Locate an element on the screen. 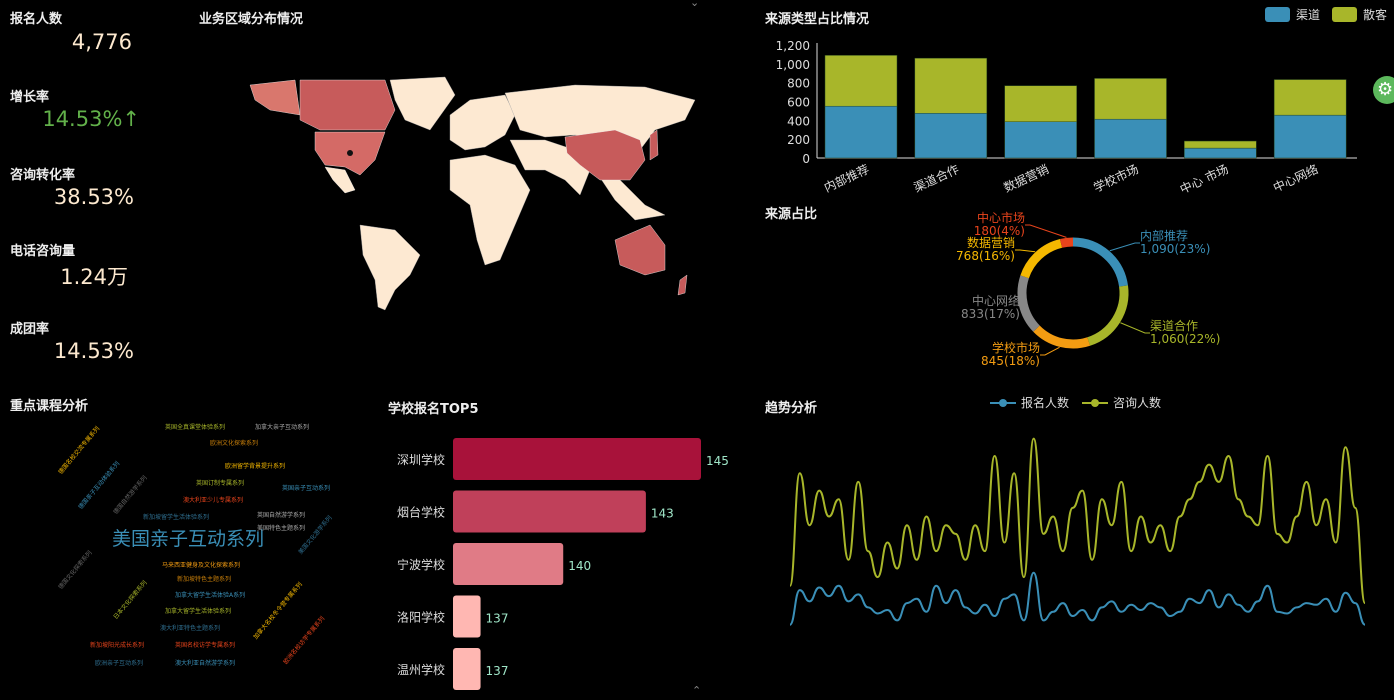 Image resolution: width=1394 pixels, height=700 pixels. kpi-conversion-value: 38.53% is located at coordinates (93, 197).